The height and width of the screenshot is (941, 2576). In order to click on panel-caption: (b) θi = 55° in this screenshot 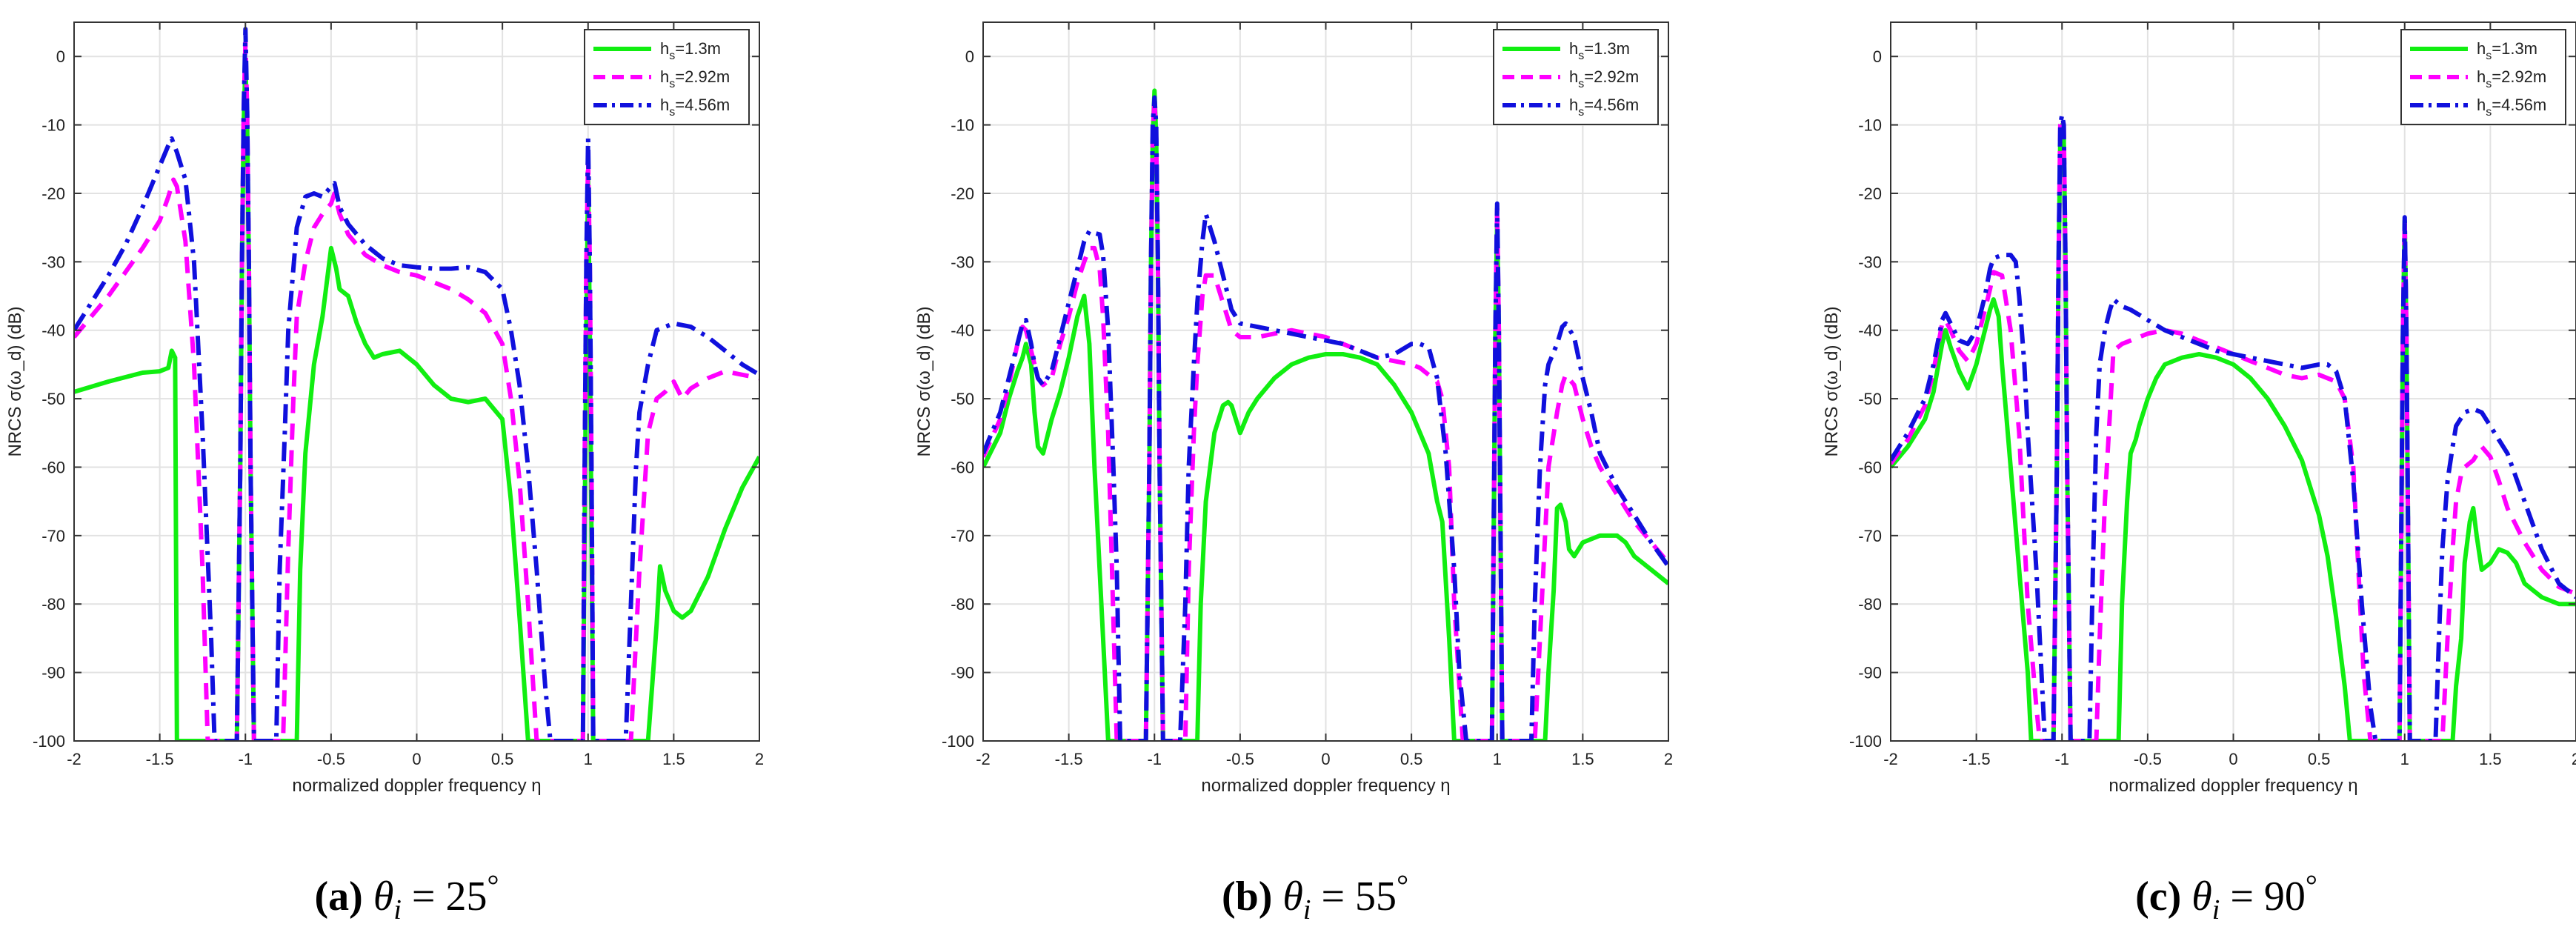, I will do `click(1315, 896)`.